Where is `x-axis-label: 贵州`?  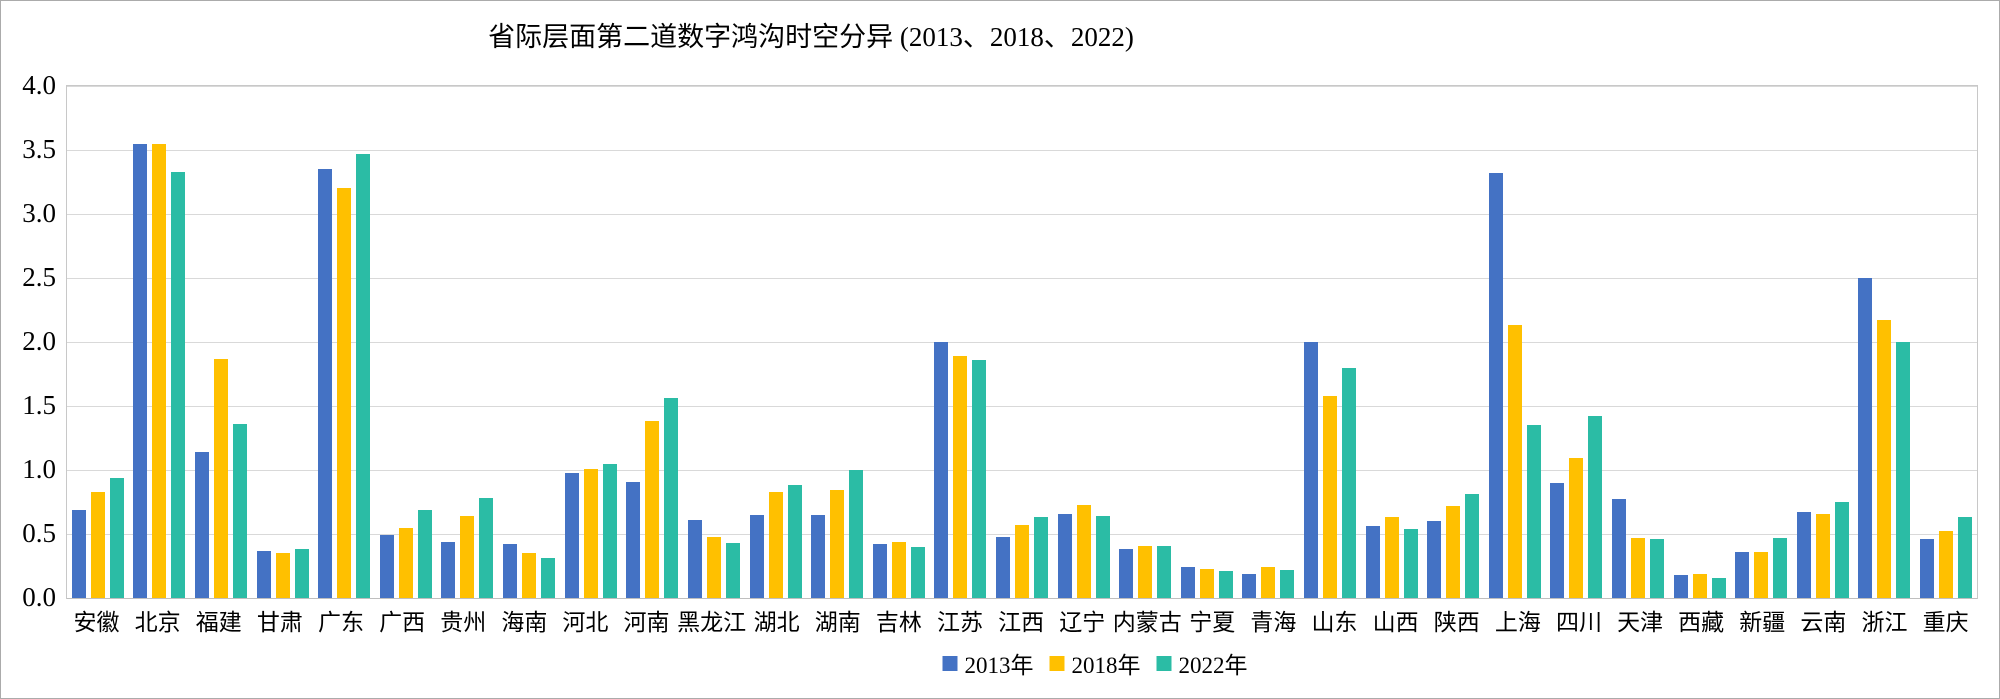 x-axis-label: 贵州 is located at coordinates (463, 622).